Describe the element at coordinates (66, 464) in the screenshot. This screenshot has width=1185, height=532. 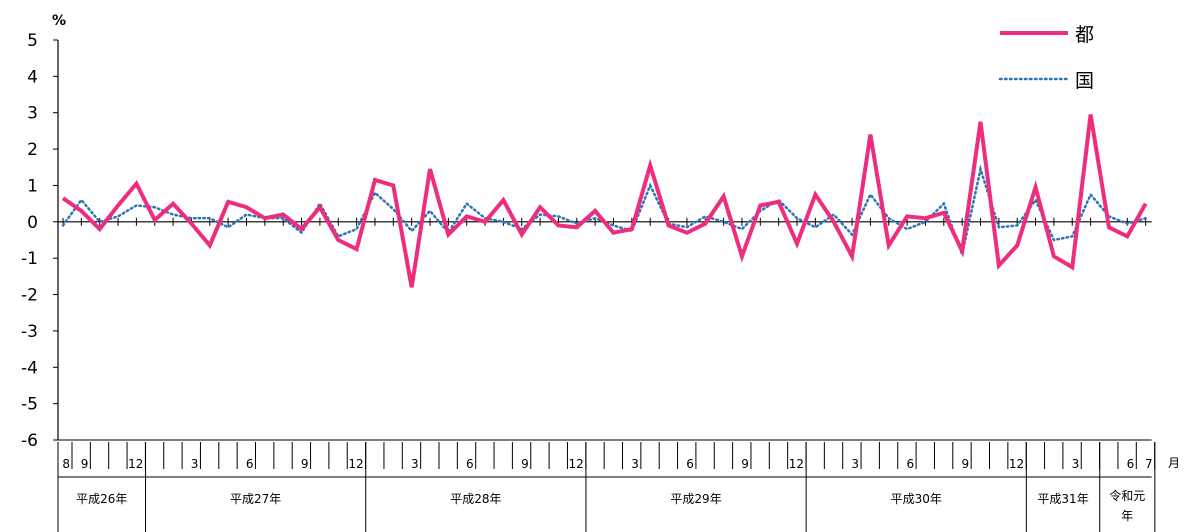
I see `month-label: 8` at that location.